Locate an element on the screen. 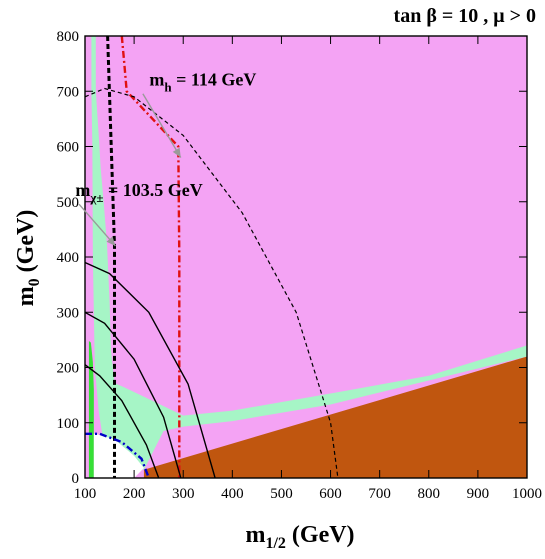  chargino-label-arrow is located at coordinates (97, 225).